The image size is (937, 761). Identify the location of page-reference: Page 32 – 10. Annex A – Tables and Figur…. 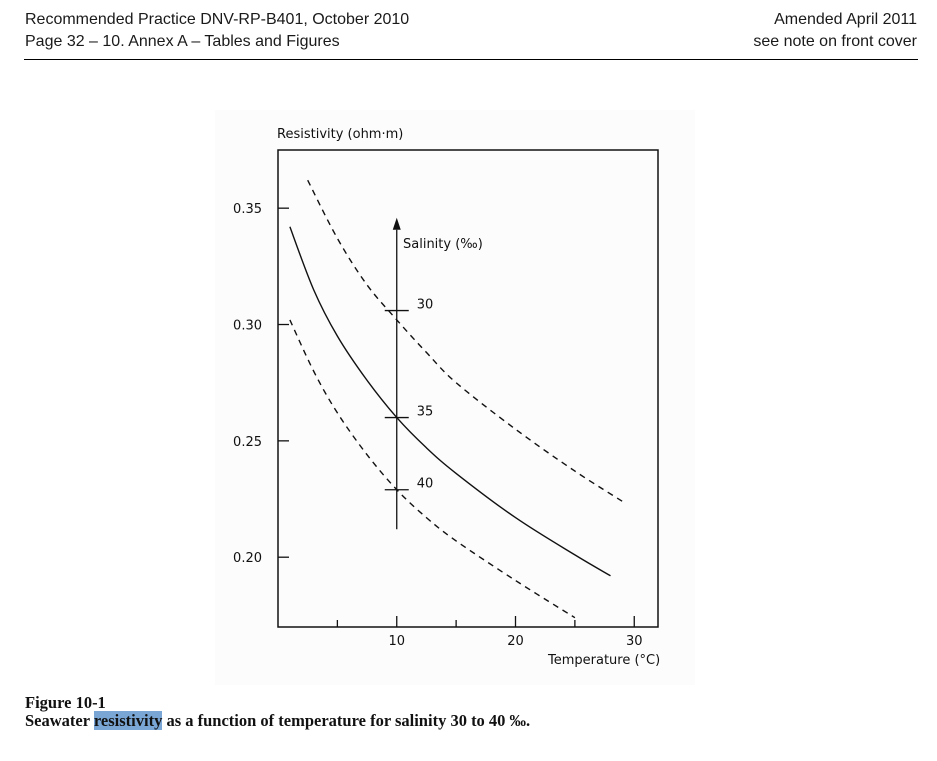
(182, 41).